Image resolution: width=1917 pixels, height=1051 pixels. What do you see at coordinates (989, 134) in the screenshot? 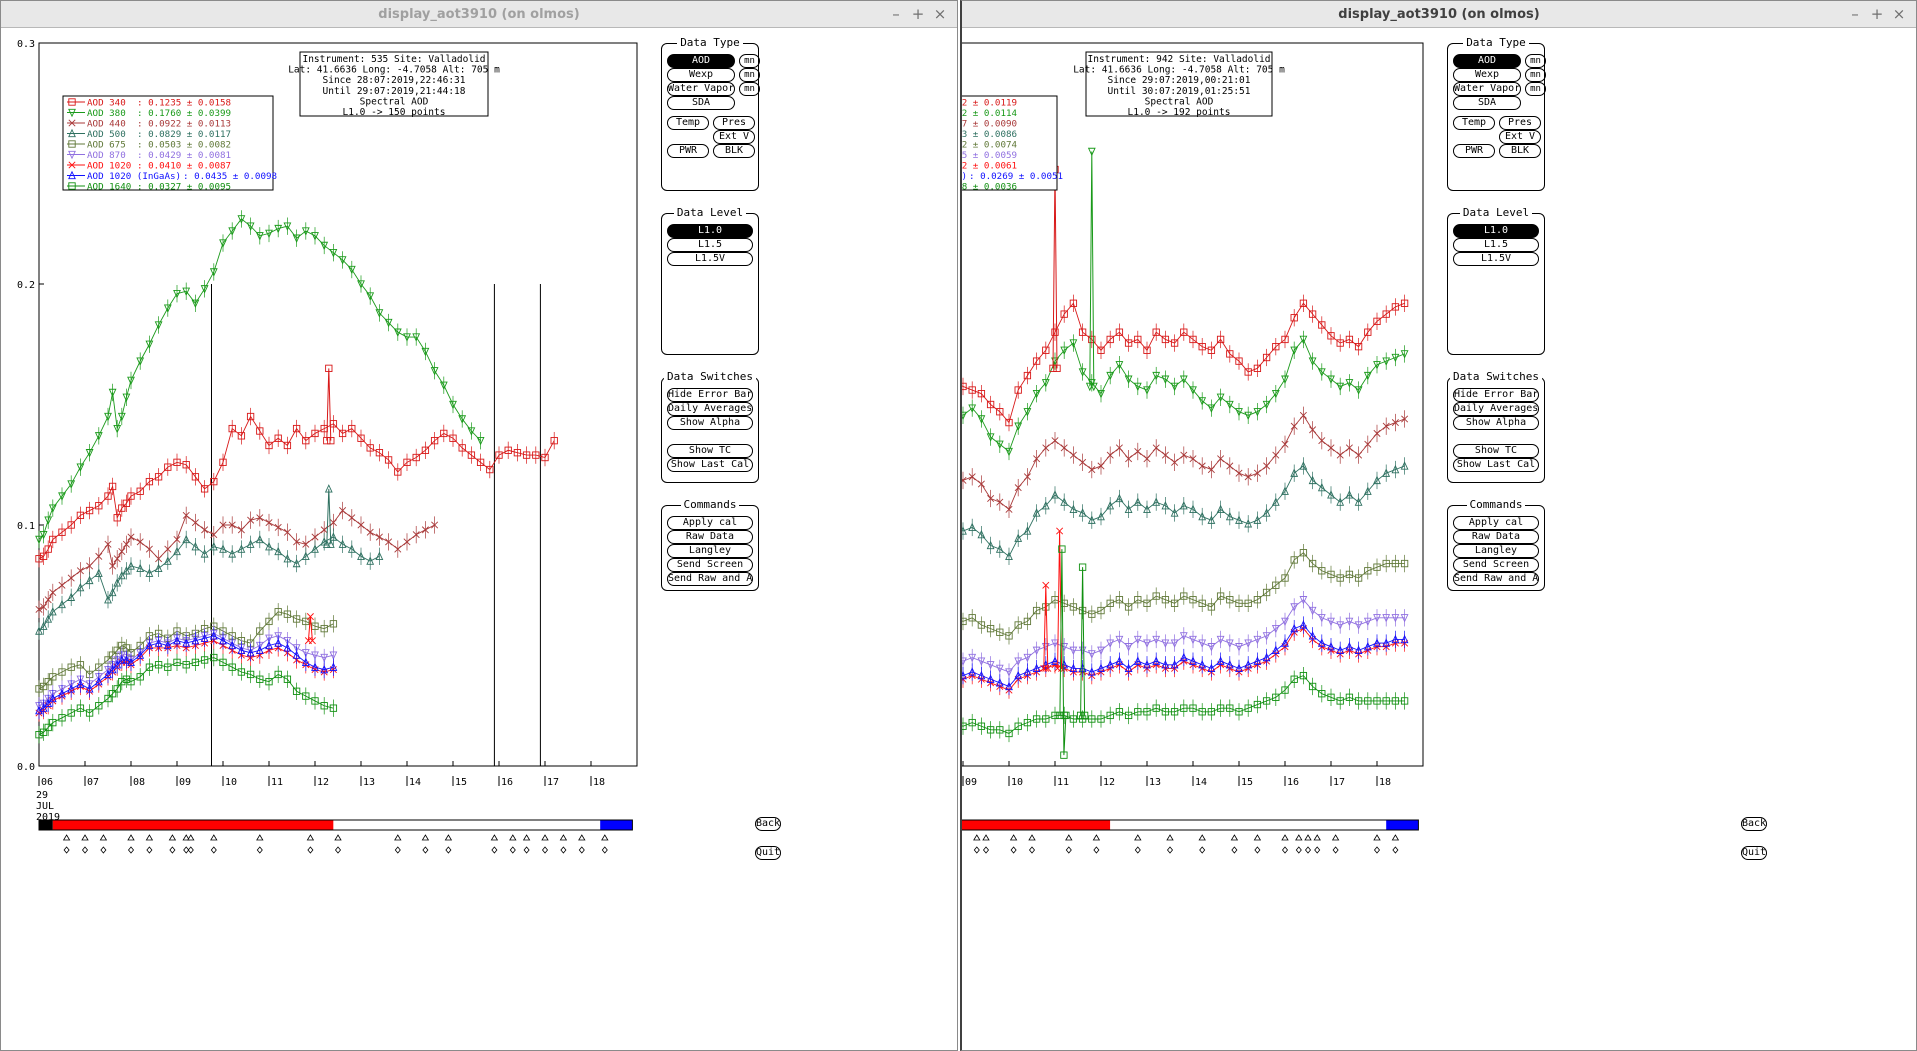
I see `legend-value: : 0.0703 ± 0.0086` at bounding box center [989, 134].